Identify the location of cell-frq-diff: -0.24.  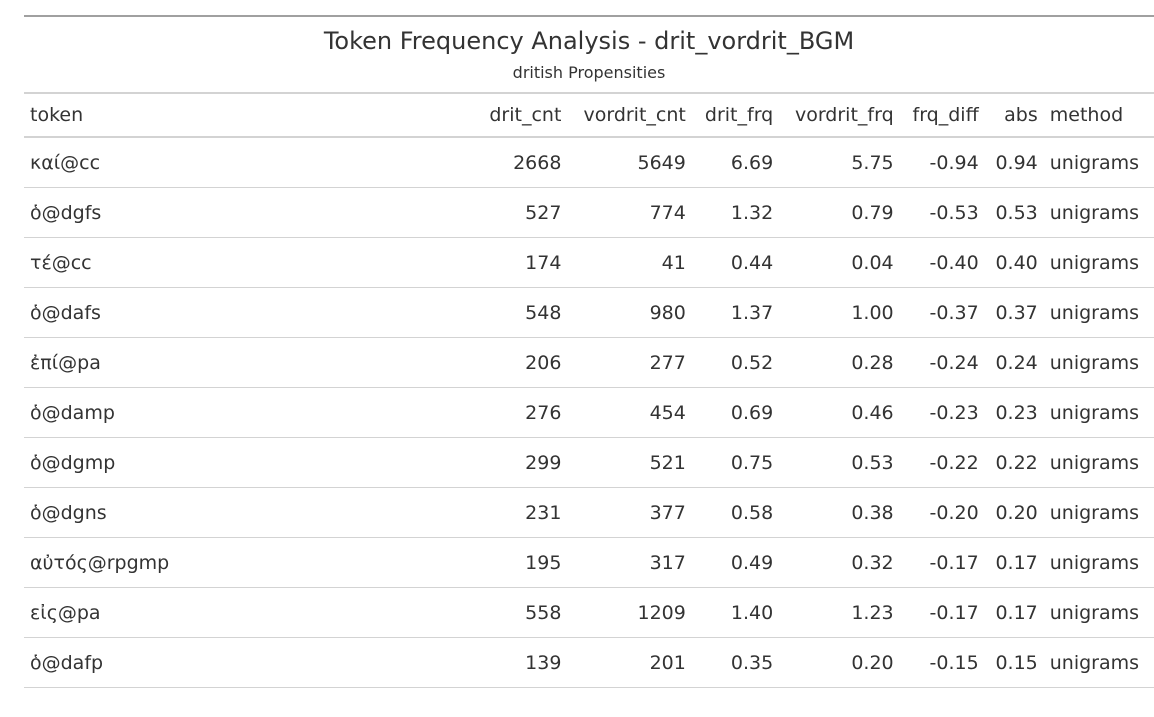
(942, 363).